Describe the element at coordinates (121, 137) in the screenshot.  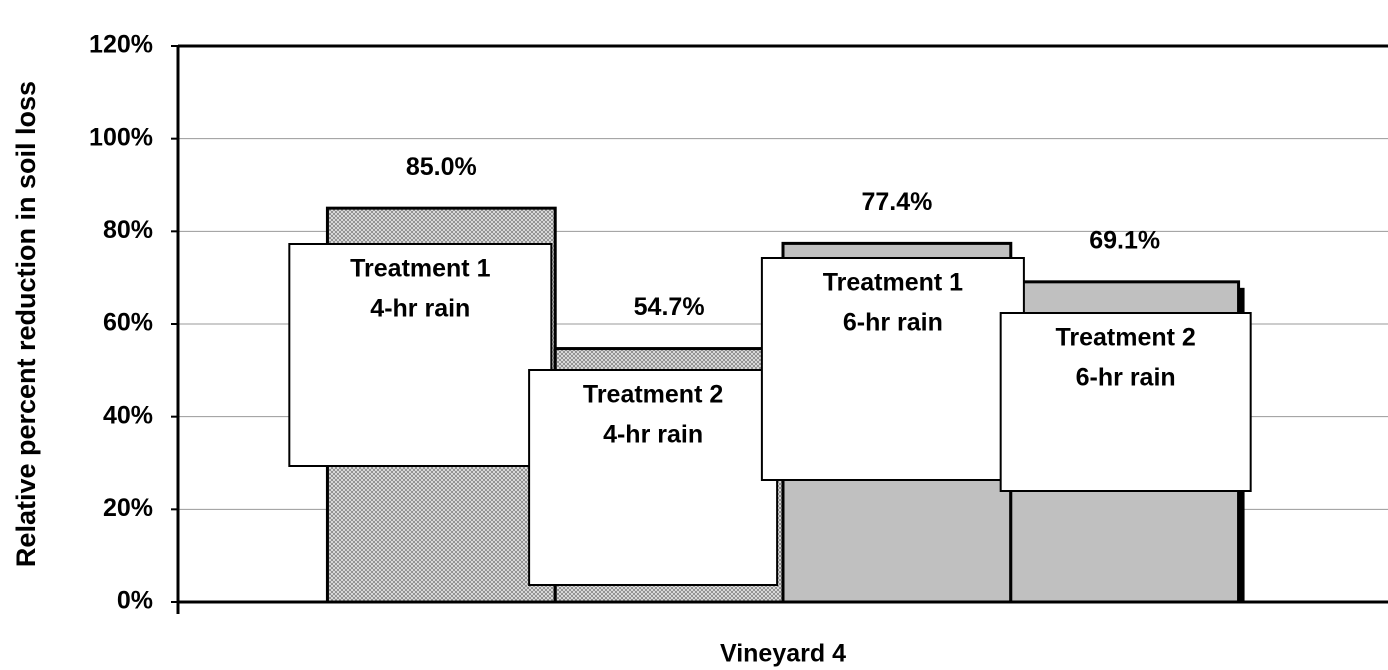
I see `y-tick-label: 100%` at that location.